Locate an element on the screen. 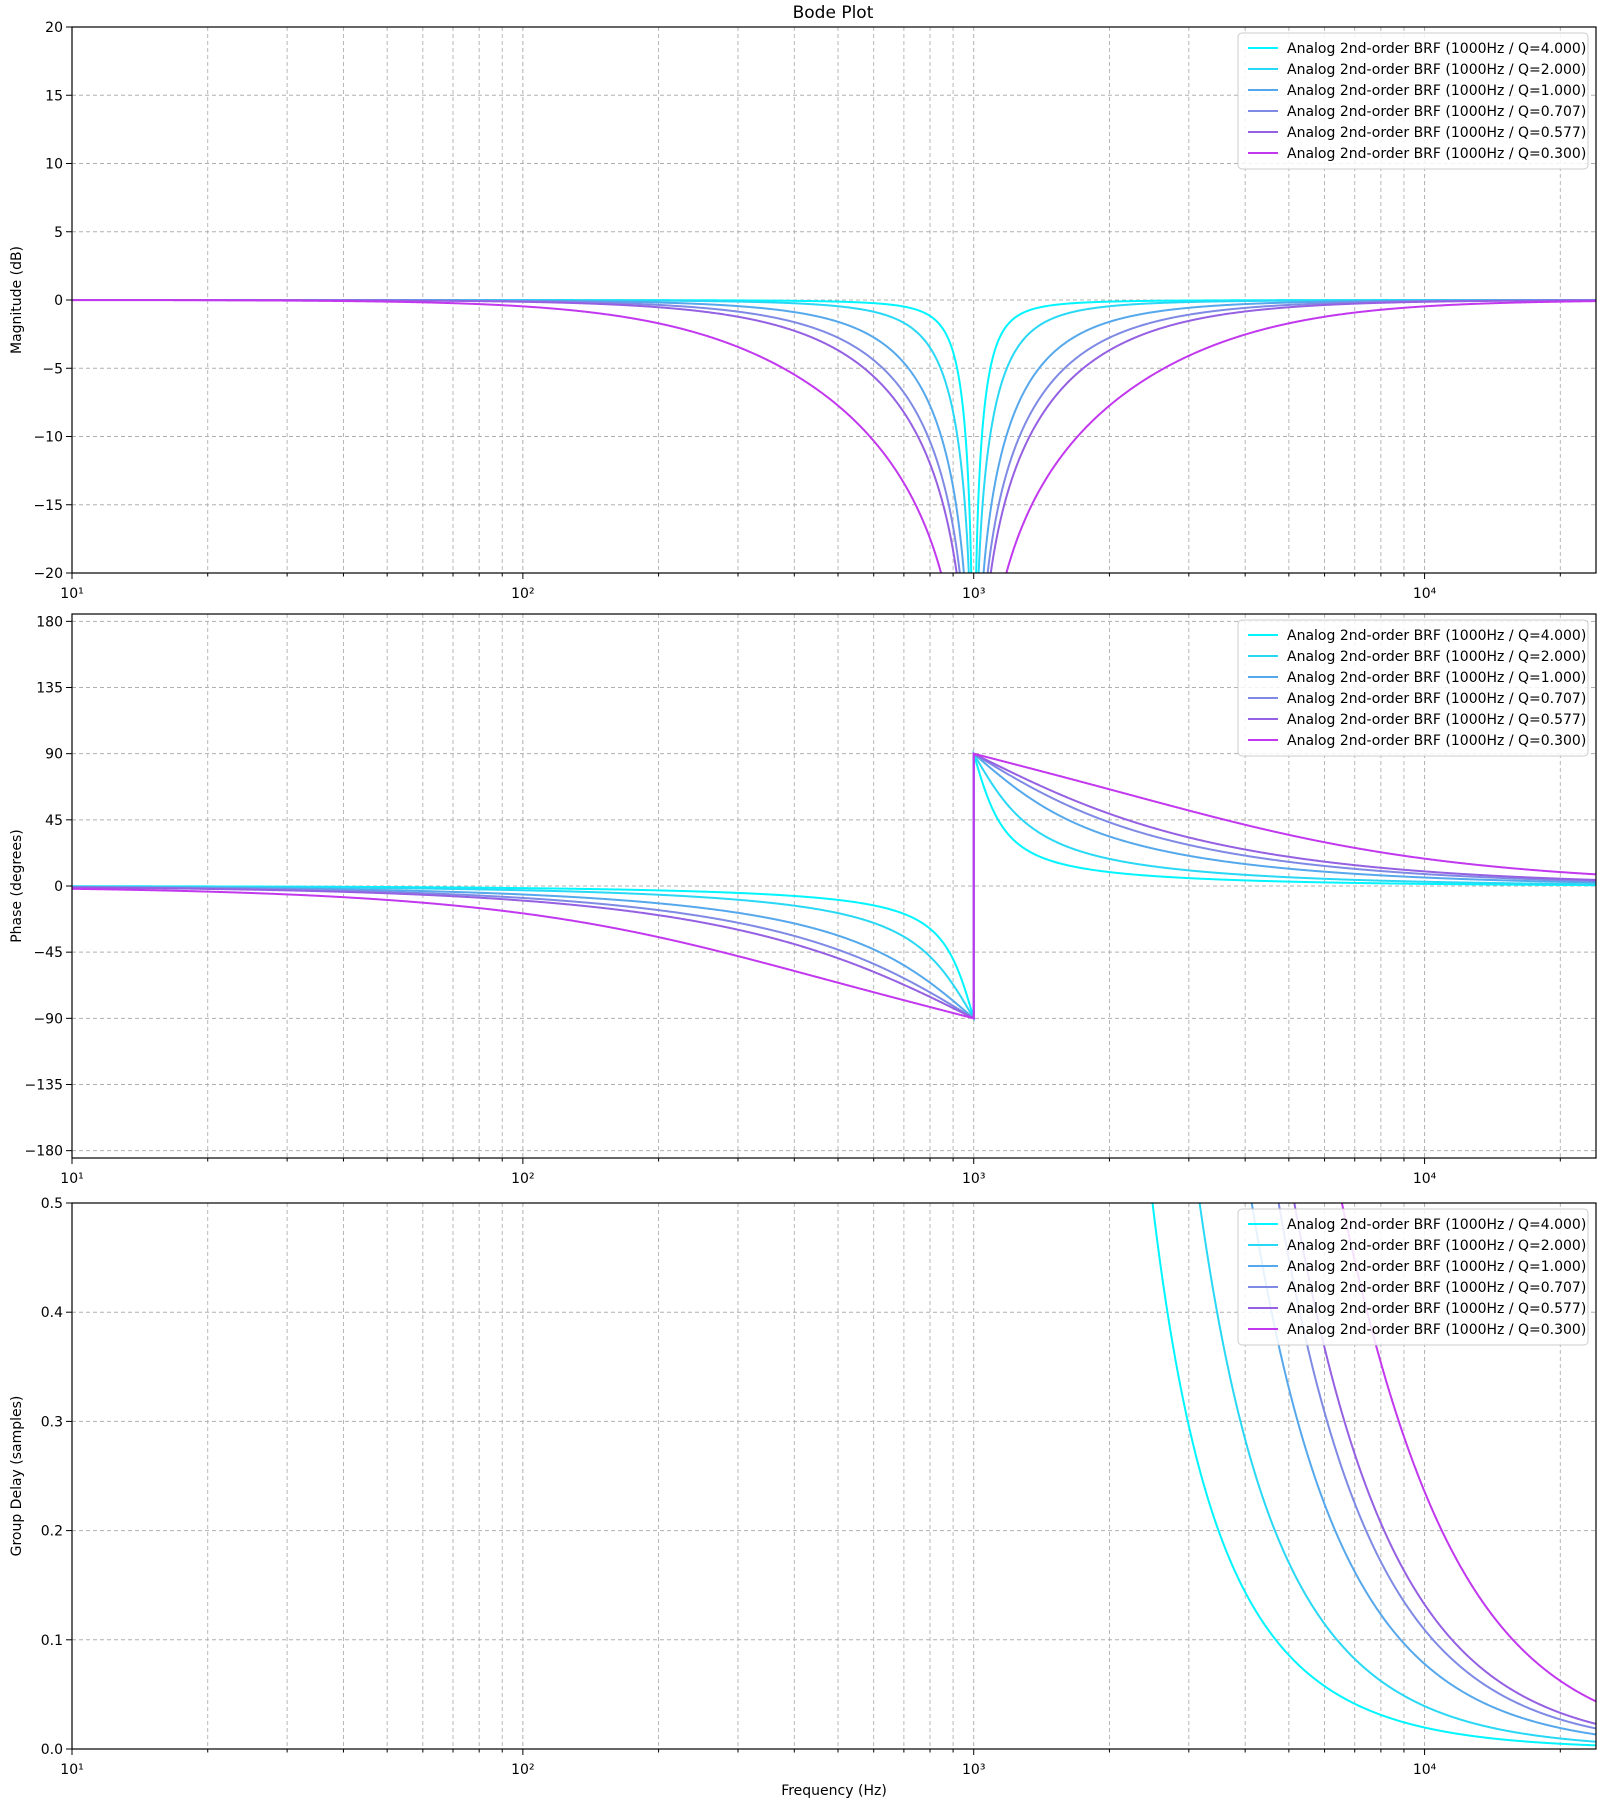 This screenshot has height=1800, width=1600. y-tick-label: 10 is located at coordinates (54, 165).